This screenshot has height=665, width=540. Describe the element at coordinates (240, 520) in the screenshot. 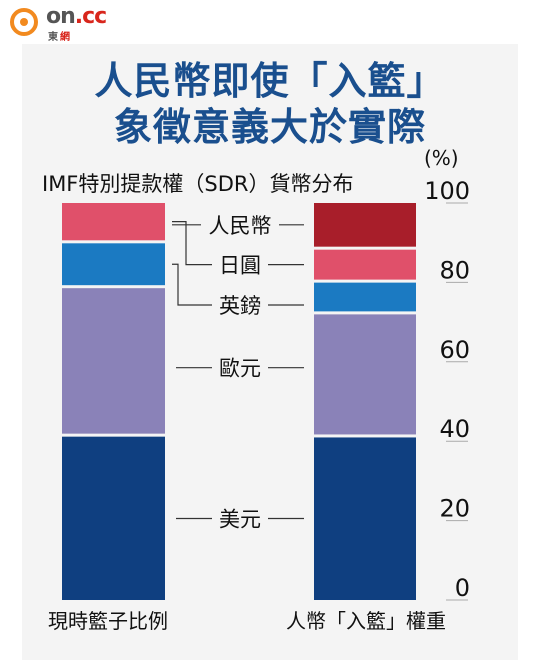

I see `series-label-美元: 美元` at that location.